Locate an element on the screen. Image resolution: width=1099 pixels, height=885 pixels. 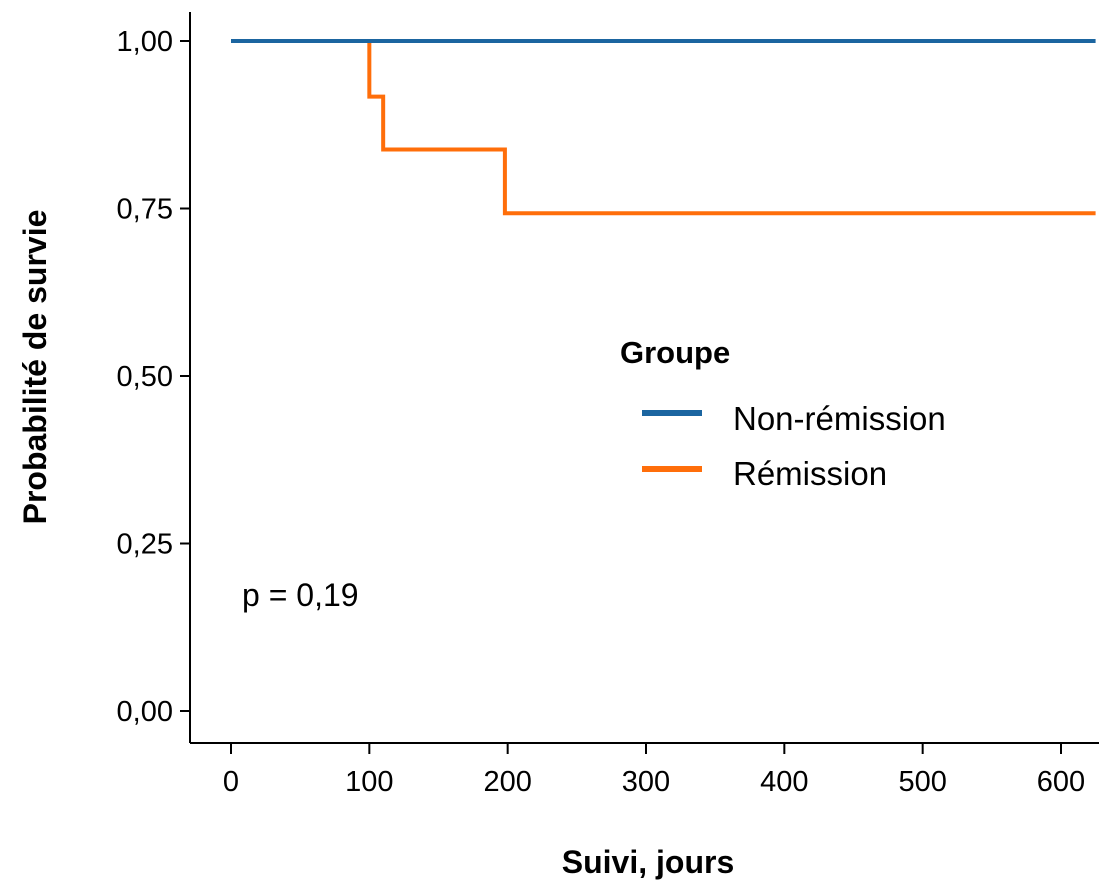
x-tick-label: 100 is located at coordinates (369, 782).